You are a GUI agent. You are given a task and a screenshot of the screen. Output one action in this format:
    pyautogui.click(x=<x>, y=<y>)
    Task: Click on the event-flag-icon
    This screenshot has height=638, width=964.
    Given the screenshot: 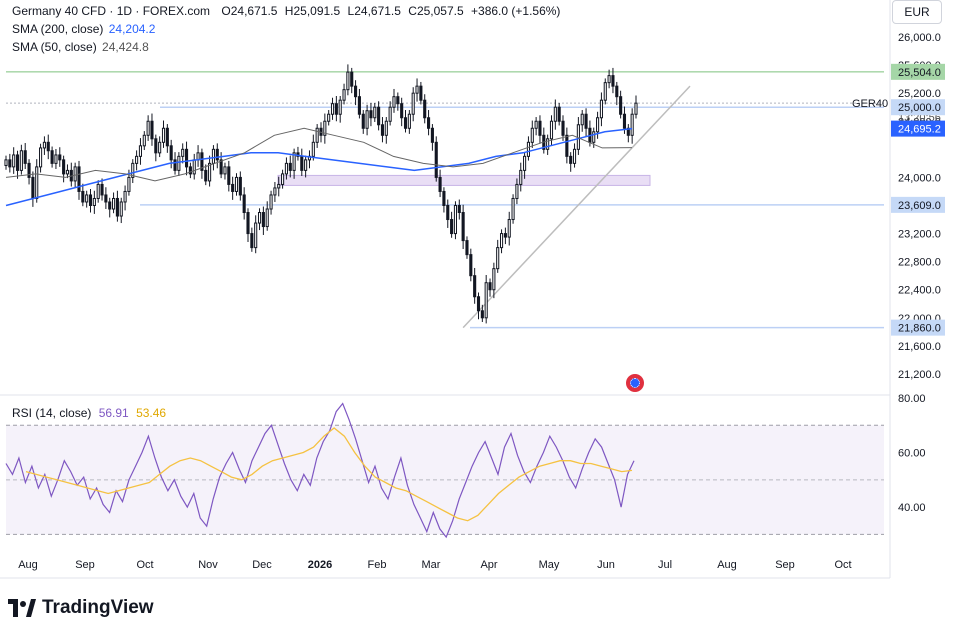 What is the action you would take?
    pyautogui.click(x=635, y=383)
    